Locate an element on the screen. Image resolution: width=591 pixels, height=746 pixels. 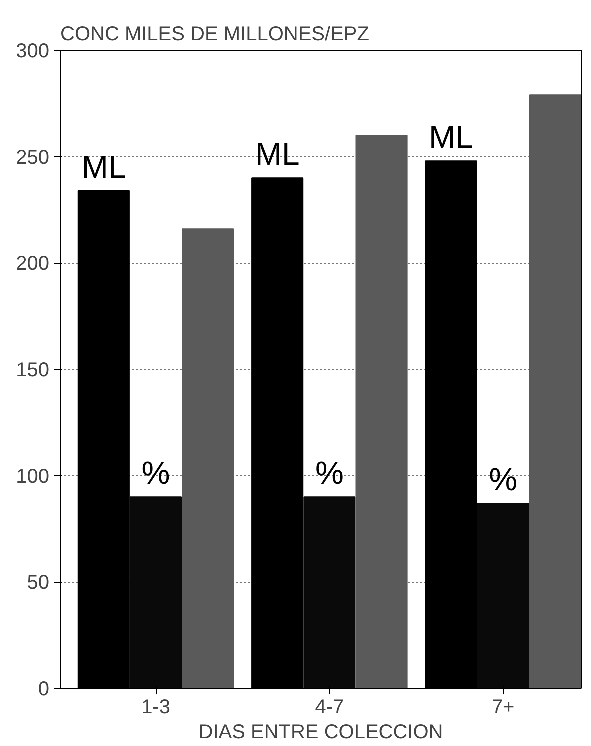
y-tick-label: 0 is located at coordinates (44, 689).